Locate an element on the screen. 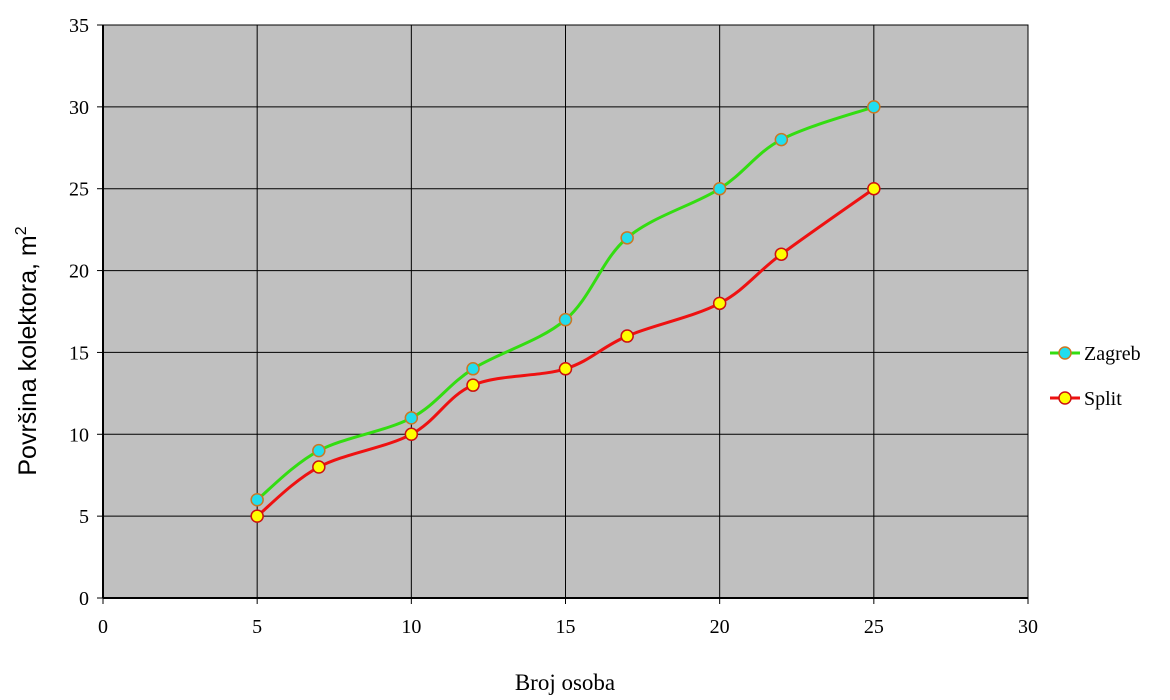  x-tick-label: 20 is located at coordinates (720, 627).